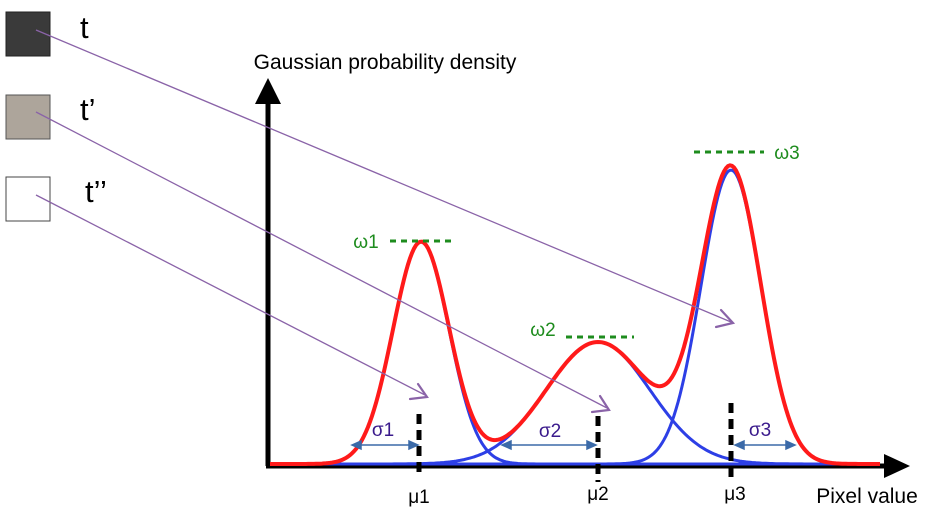 The width and height of the screenshot is (946, 514). What do you see at coordinates (383, 430) in the screenshot?
I see `sigma-label-1: σ1` at bounding box center [383, 430].